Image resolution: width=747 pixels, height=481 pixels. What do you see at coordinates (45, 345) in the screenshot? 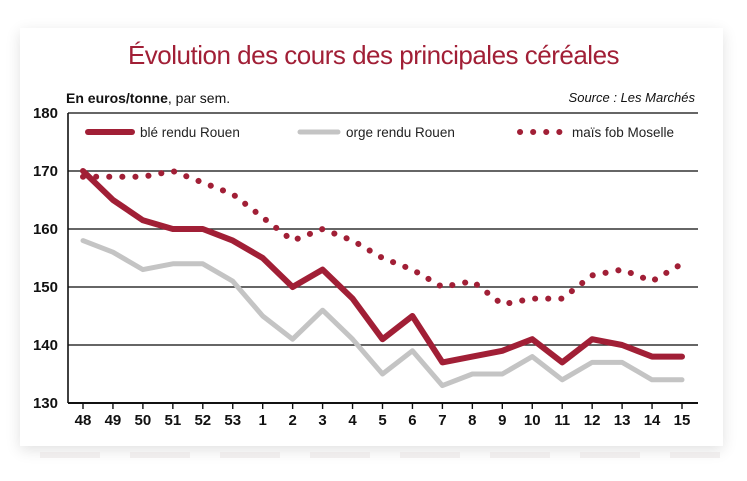
I see `y-tick-label: 140` at bounding box center [45, 345].